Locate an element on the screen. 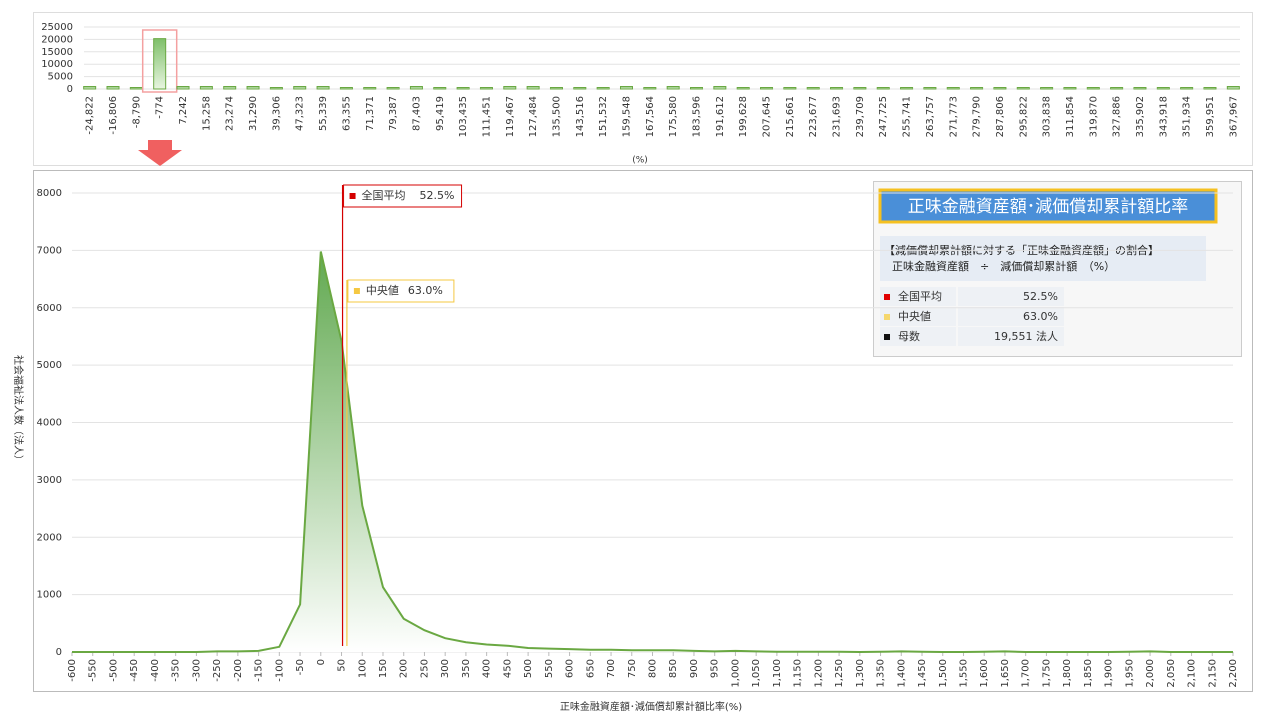  x-tick-label: -150 is located at coordinates (259, 670).